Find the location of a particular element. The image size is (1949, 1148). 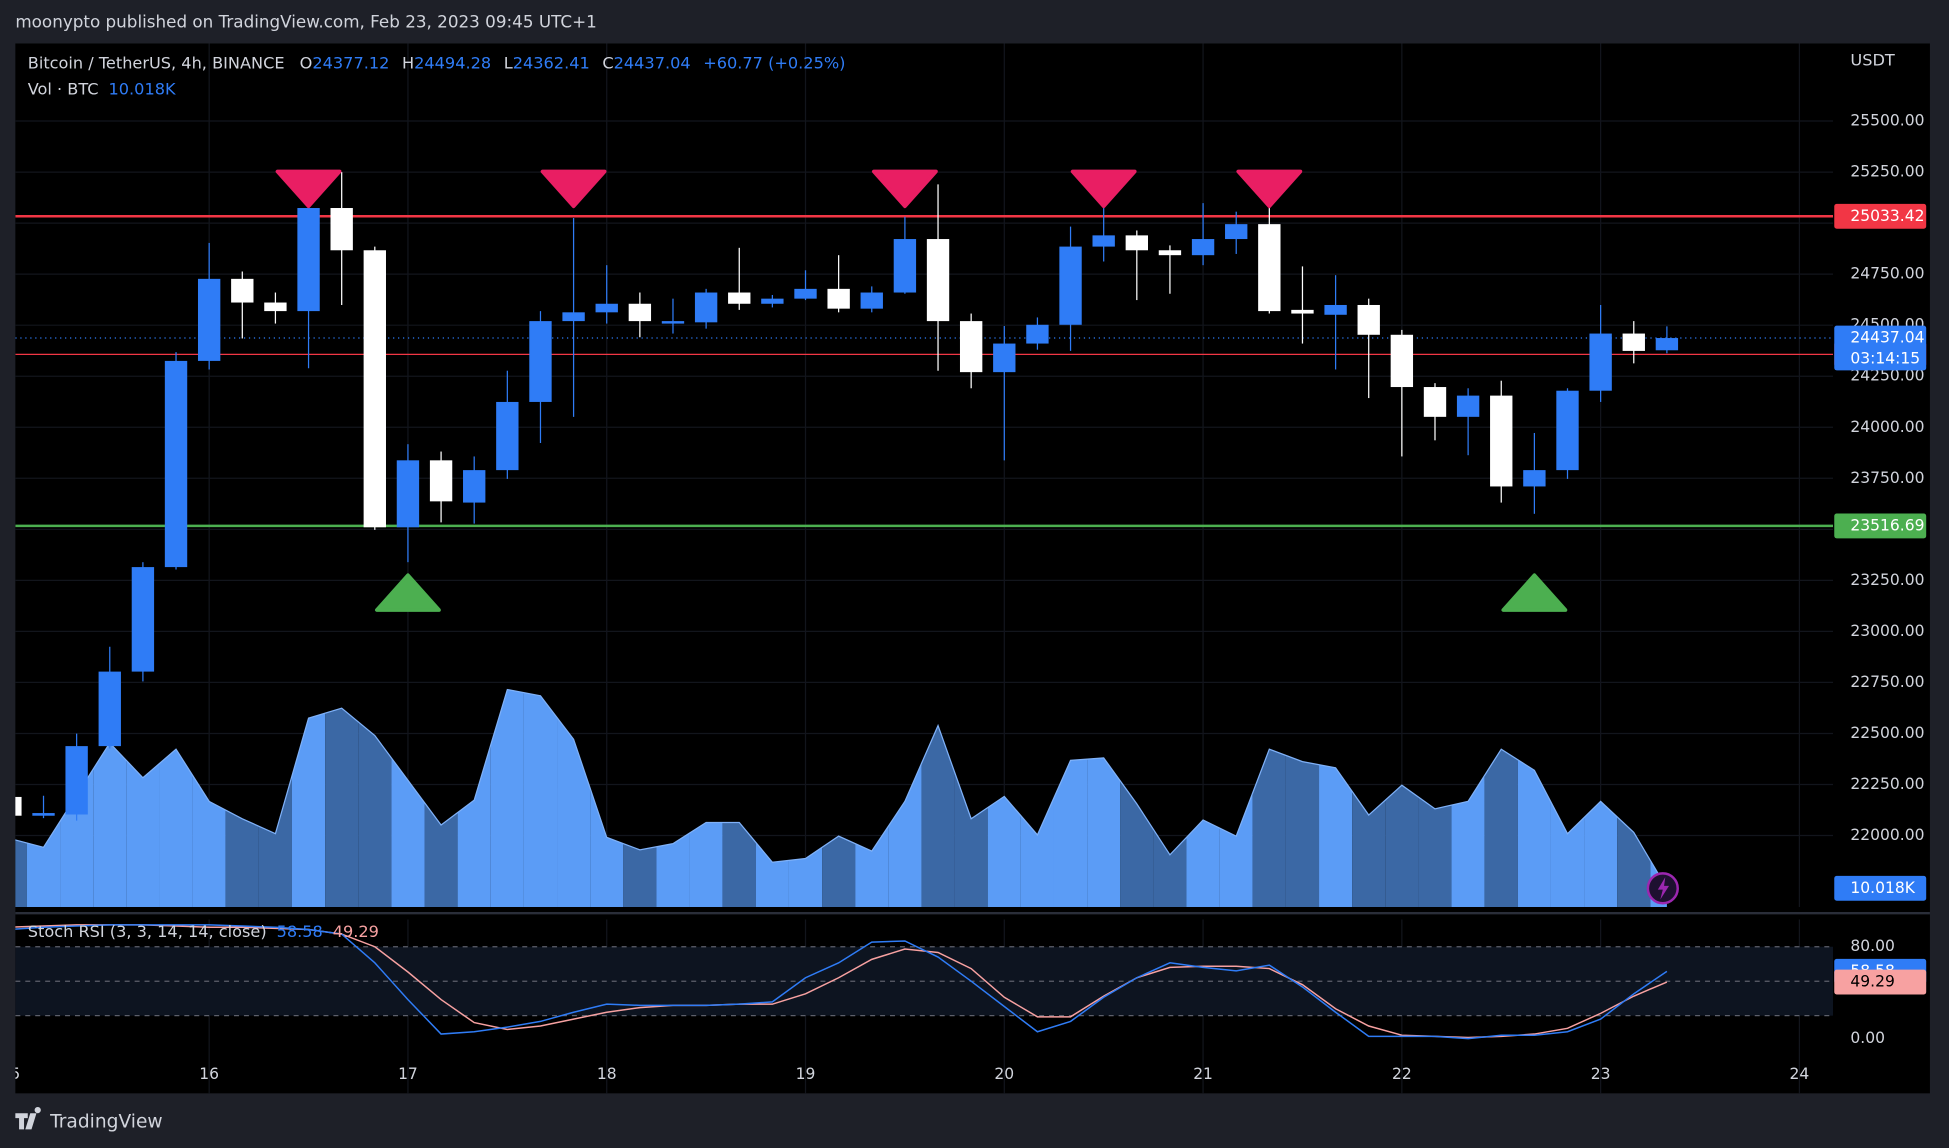

stoch-d-value: 49.29 is located at coordinates (356, 930).